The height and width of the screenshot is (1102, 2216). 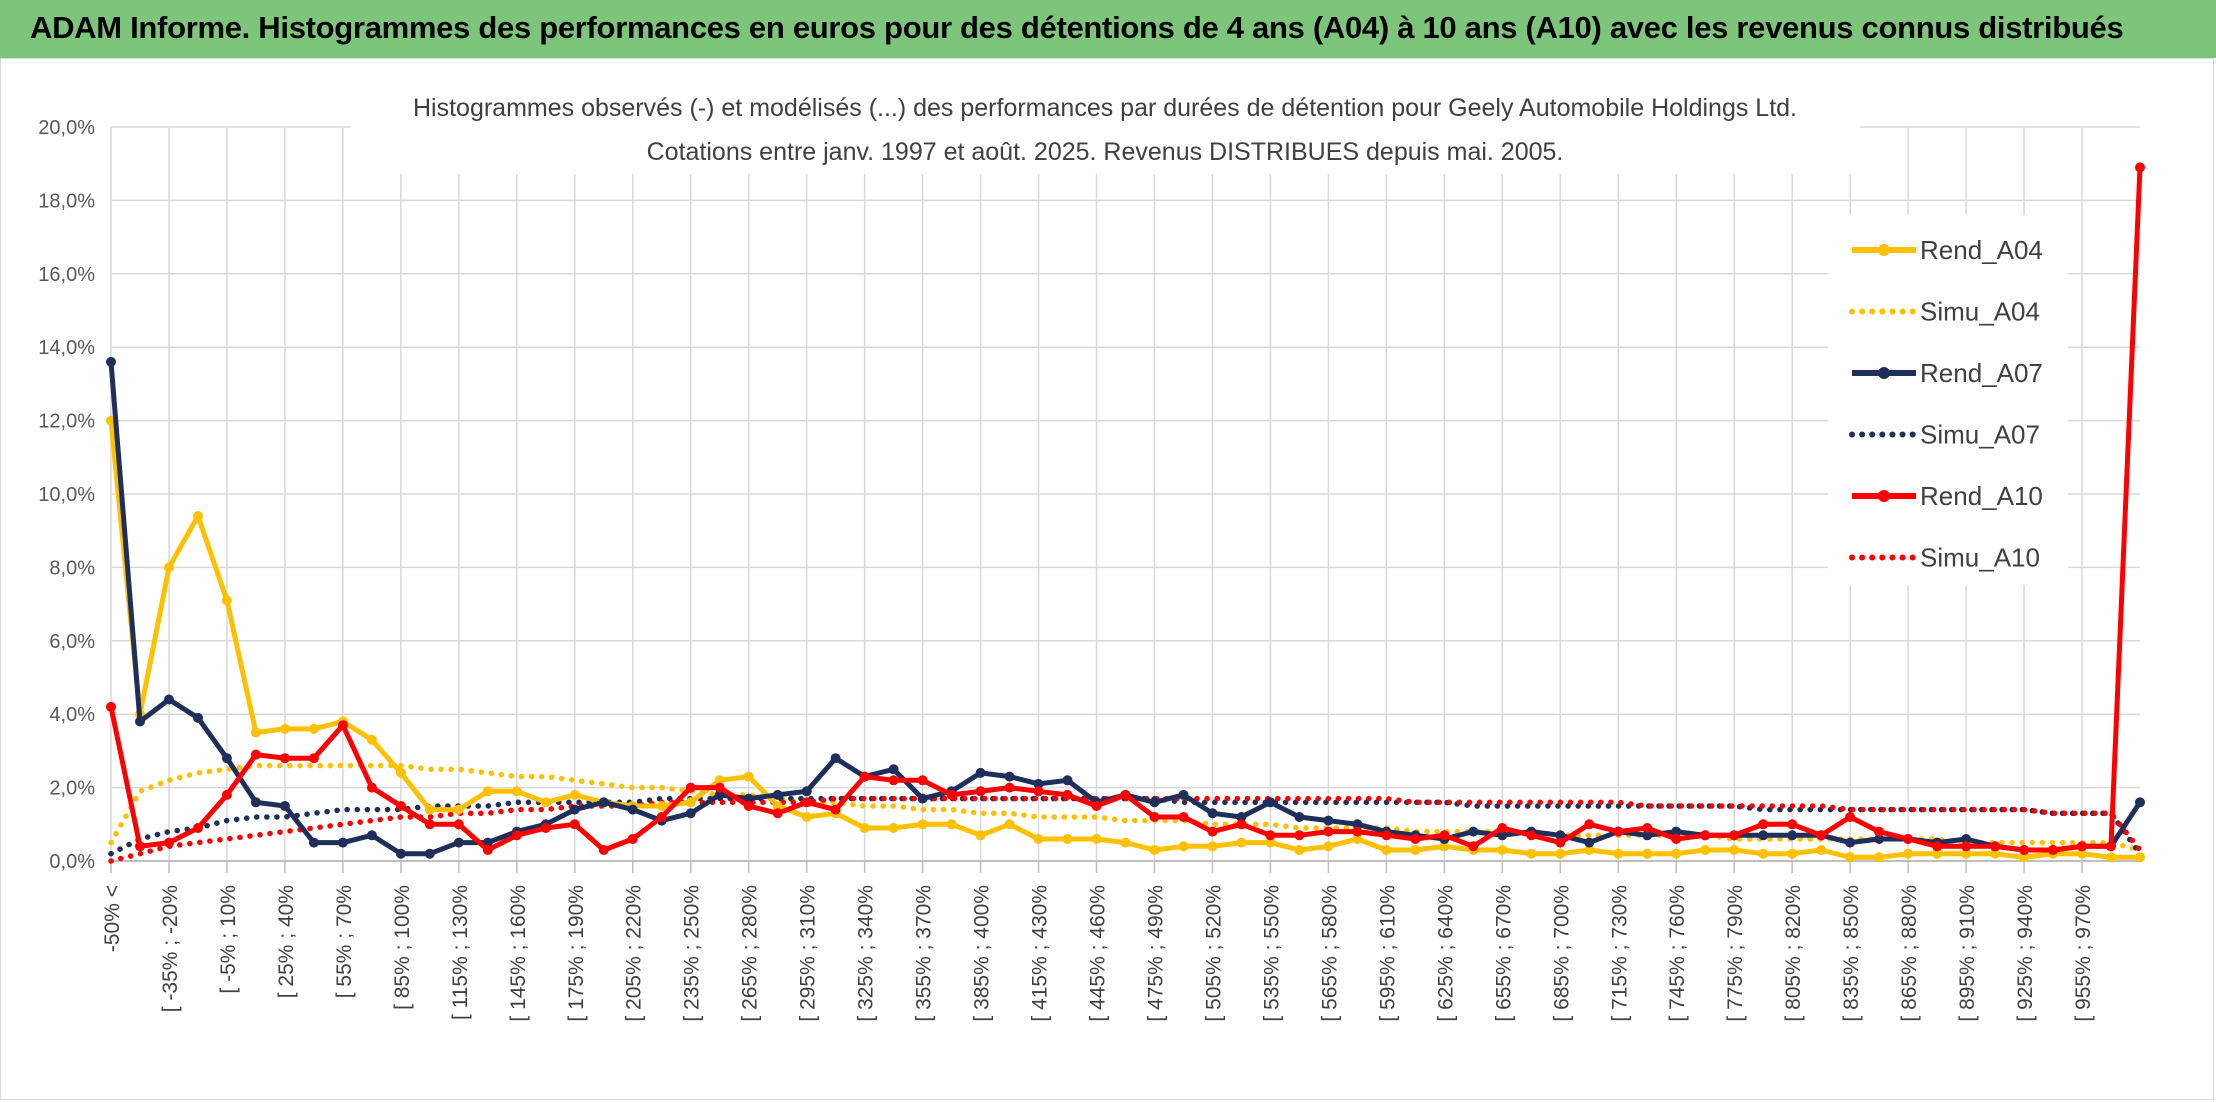 What do you see at coordinates (1948, 400) in the screenshot?
I see `legend-box` at bounding box center [1948, 400].